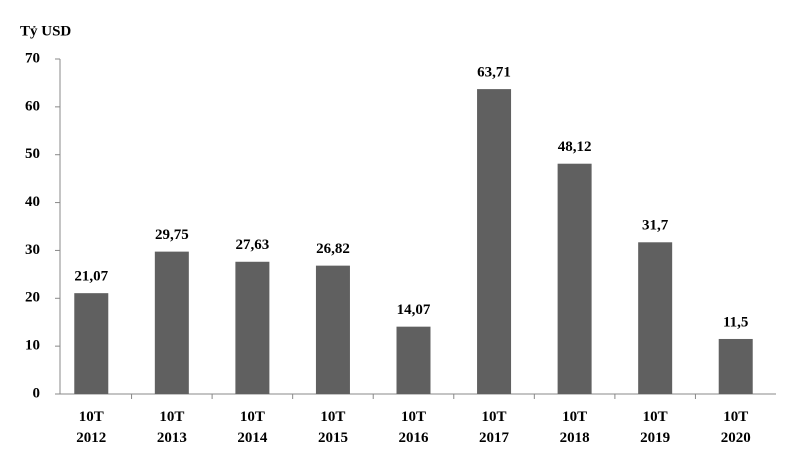 The height and width of the screenshot is (472, 799). I want to click on value-label: 29,75, so click(172, 235).